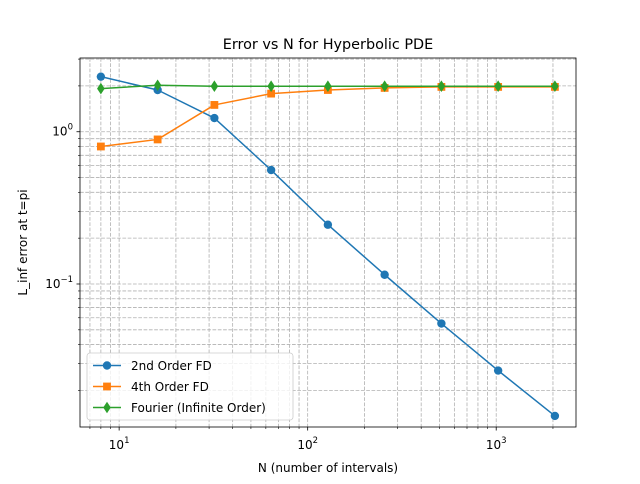  I want to click on x-tick-label: 10¹, so click(119, 444).